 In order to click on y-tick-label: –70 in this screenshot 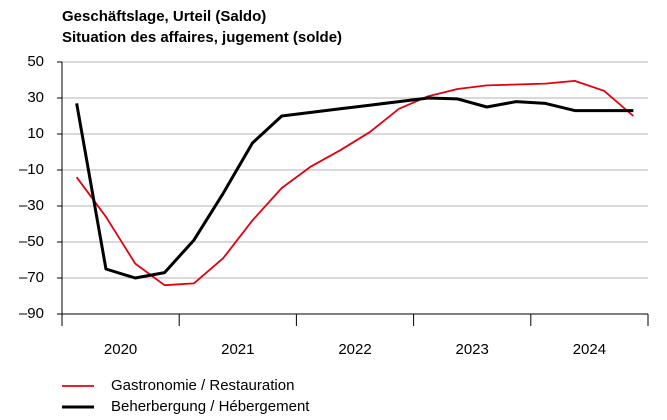, I will do `click(31, 277)`.